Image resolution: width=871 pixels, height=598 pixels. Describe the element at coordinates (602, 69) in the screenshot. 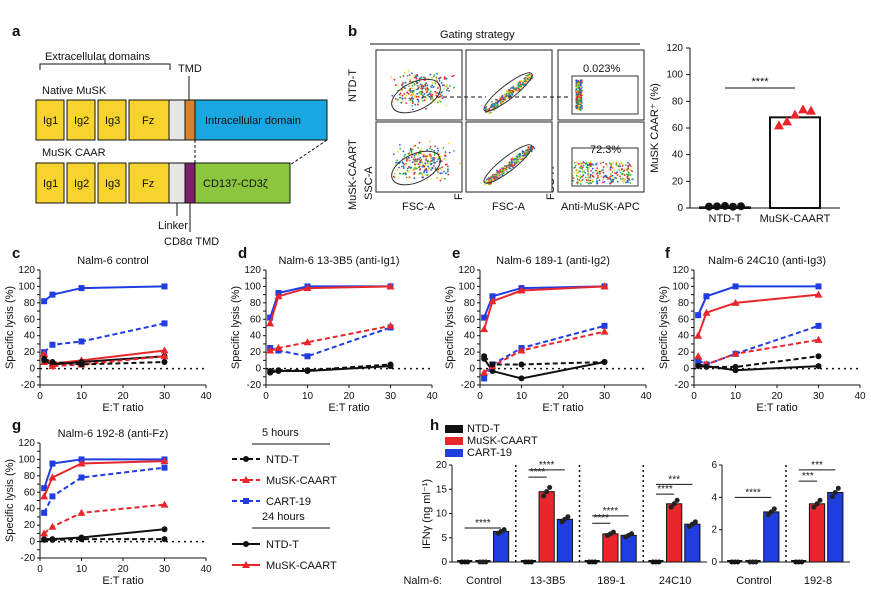

I see `percent-ntd: 0.023%` at that location.